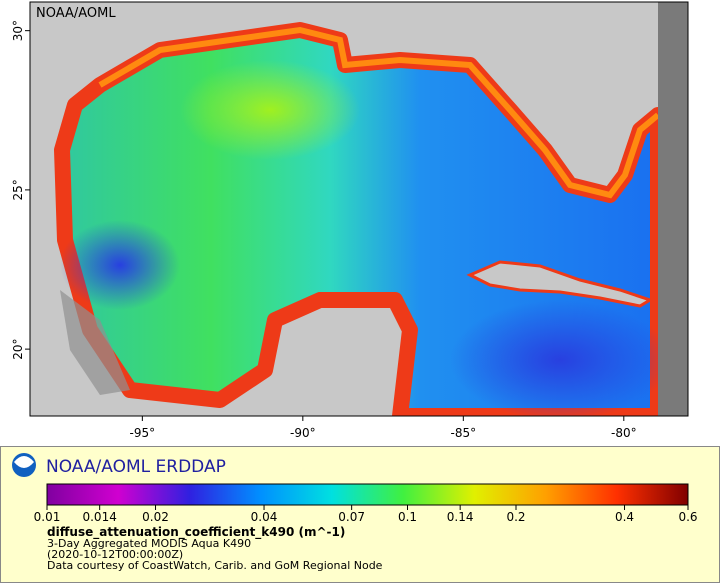 This screenshot has height=583, width=720. Describe the element at coordinates (624, 517) in the screenshot. I see `colorbar-tick-label: 0.4` at that location.